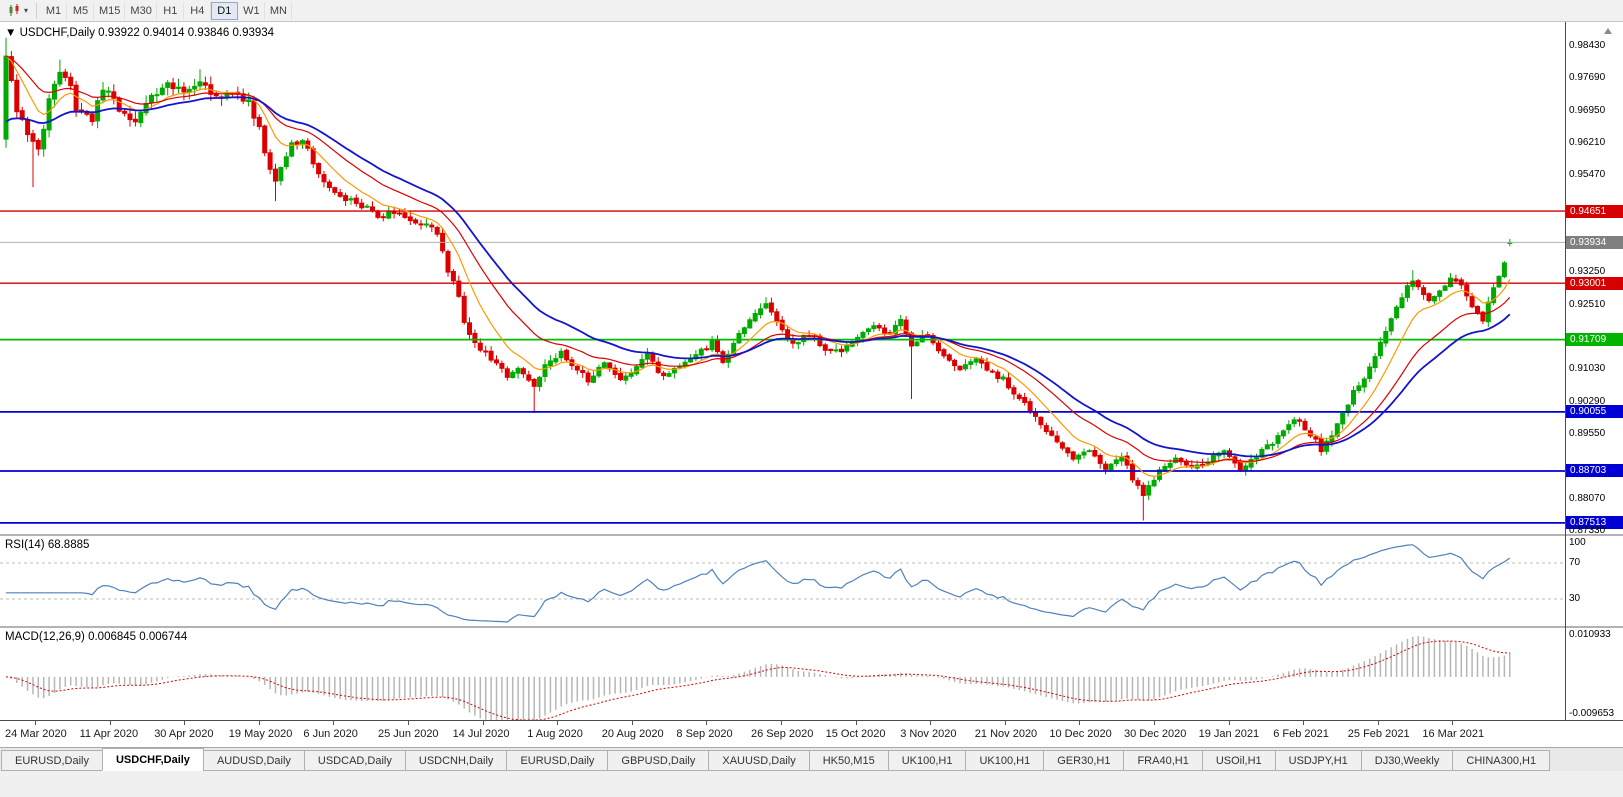 The width and height of the screenshot is (1623, 797). What do you see at coordinates (759, 760) in the screenshot?
I see `chart-tab-xauusd-daily: XAUUSD,Daily` at bounding box center [759, 760].